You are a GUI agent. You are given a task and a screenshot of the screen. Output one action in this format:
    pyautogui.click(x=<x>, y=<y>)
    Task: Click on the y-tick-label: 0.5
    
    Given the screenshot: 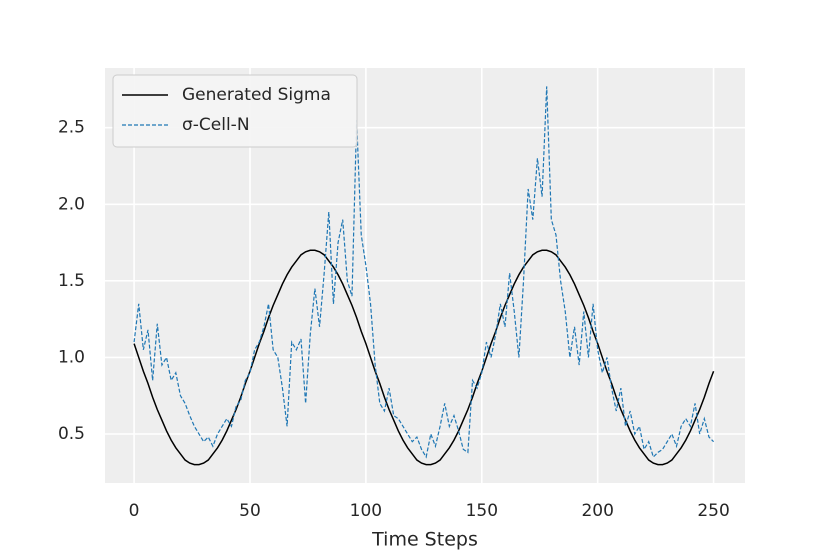 What is the action you would take?
    pyautogui.click(x=71, y=434)
    